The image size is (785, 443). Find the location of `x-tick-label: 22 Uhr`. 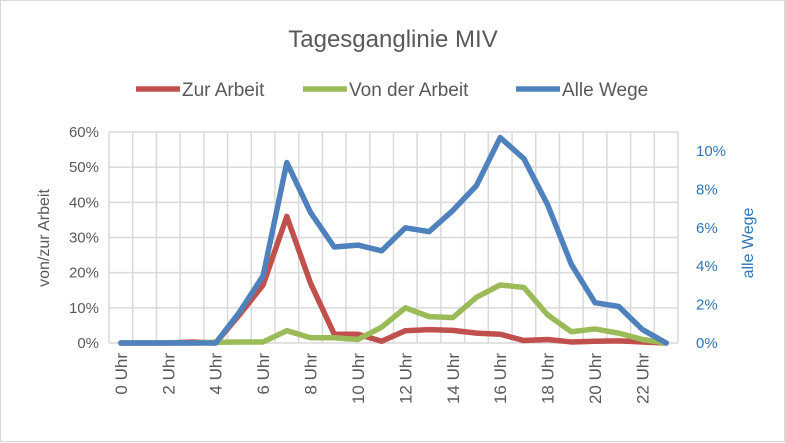

x-tick-label: 22 Uhr is located at coordinates (642, 378).